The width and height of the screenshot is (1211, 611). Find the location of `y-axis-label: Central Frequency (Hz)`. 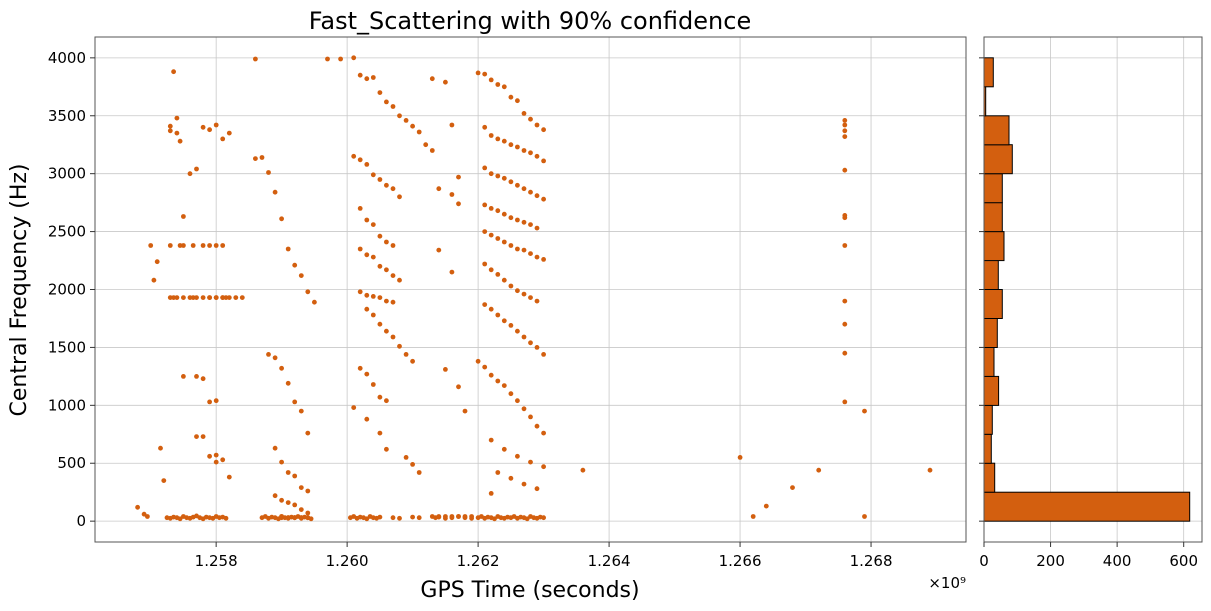

y-axis-label: Central Frequency (Hz) is located at coordinates (19, 290).